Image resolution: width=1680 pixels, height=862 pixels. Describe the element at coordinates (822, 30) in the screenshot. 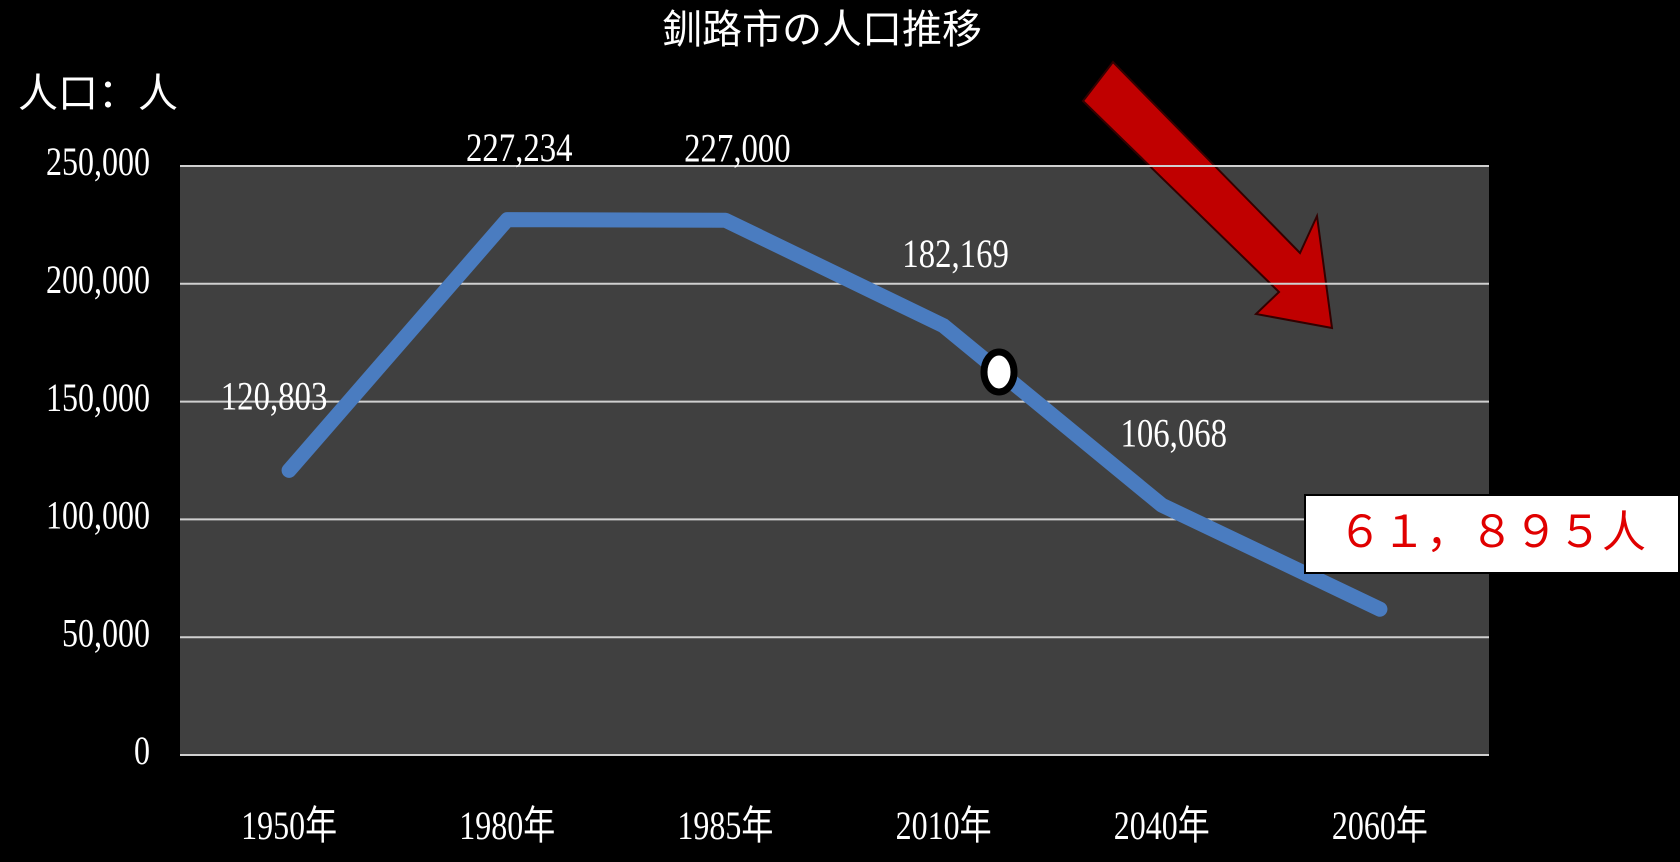

I see `chart-title: 釧路市の人口推移` at that location.